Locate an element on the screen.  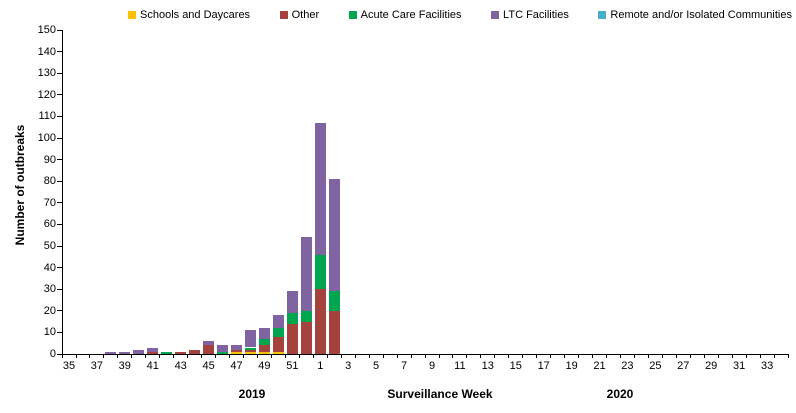
x-tick-label: 29 is located at coordinates (711, 366).